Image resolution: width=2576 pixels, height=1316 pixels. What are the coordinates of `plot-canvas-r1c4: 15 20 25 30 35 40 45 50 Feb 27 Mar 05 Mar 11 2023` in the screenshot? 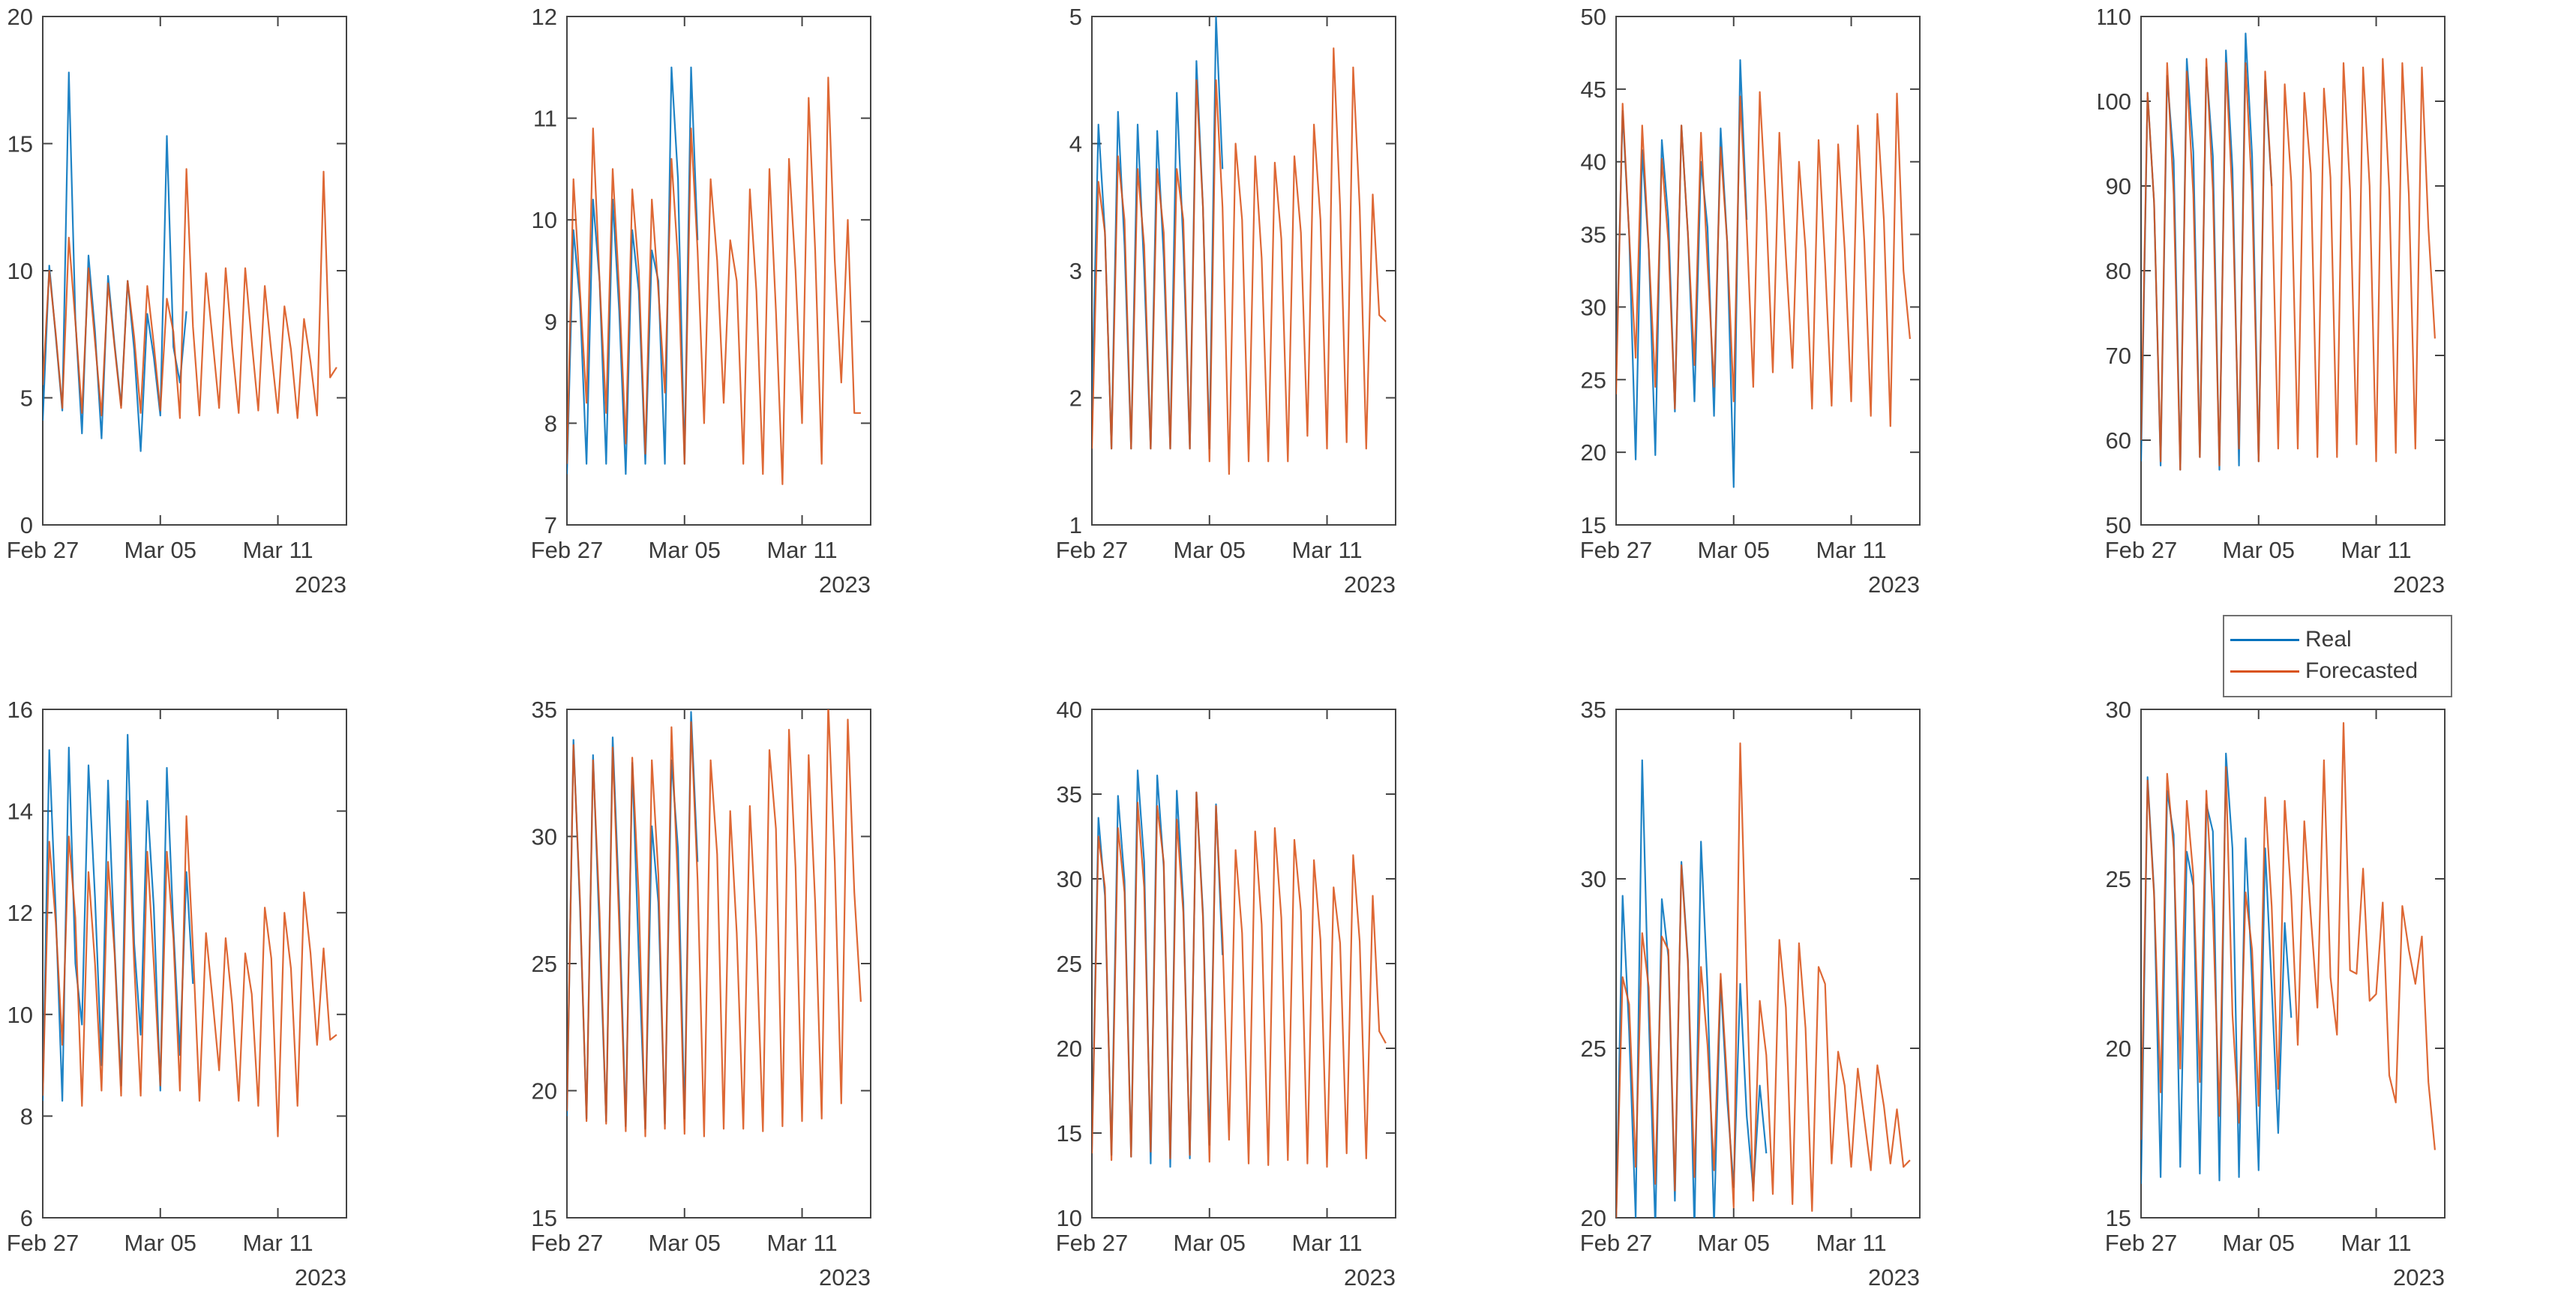 It's located at (1750, 301).